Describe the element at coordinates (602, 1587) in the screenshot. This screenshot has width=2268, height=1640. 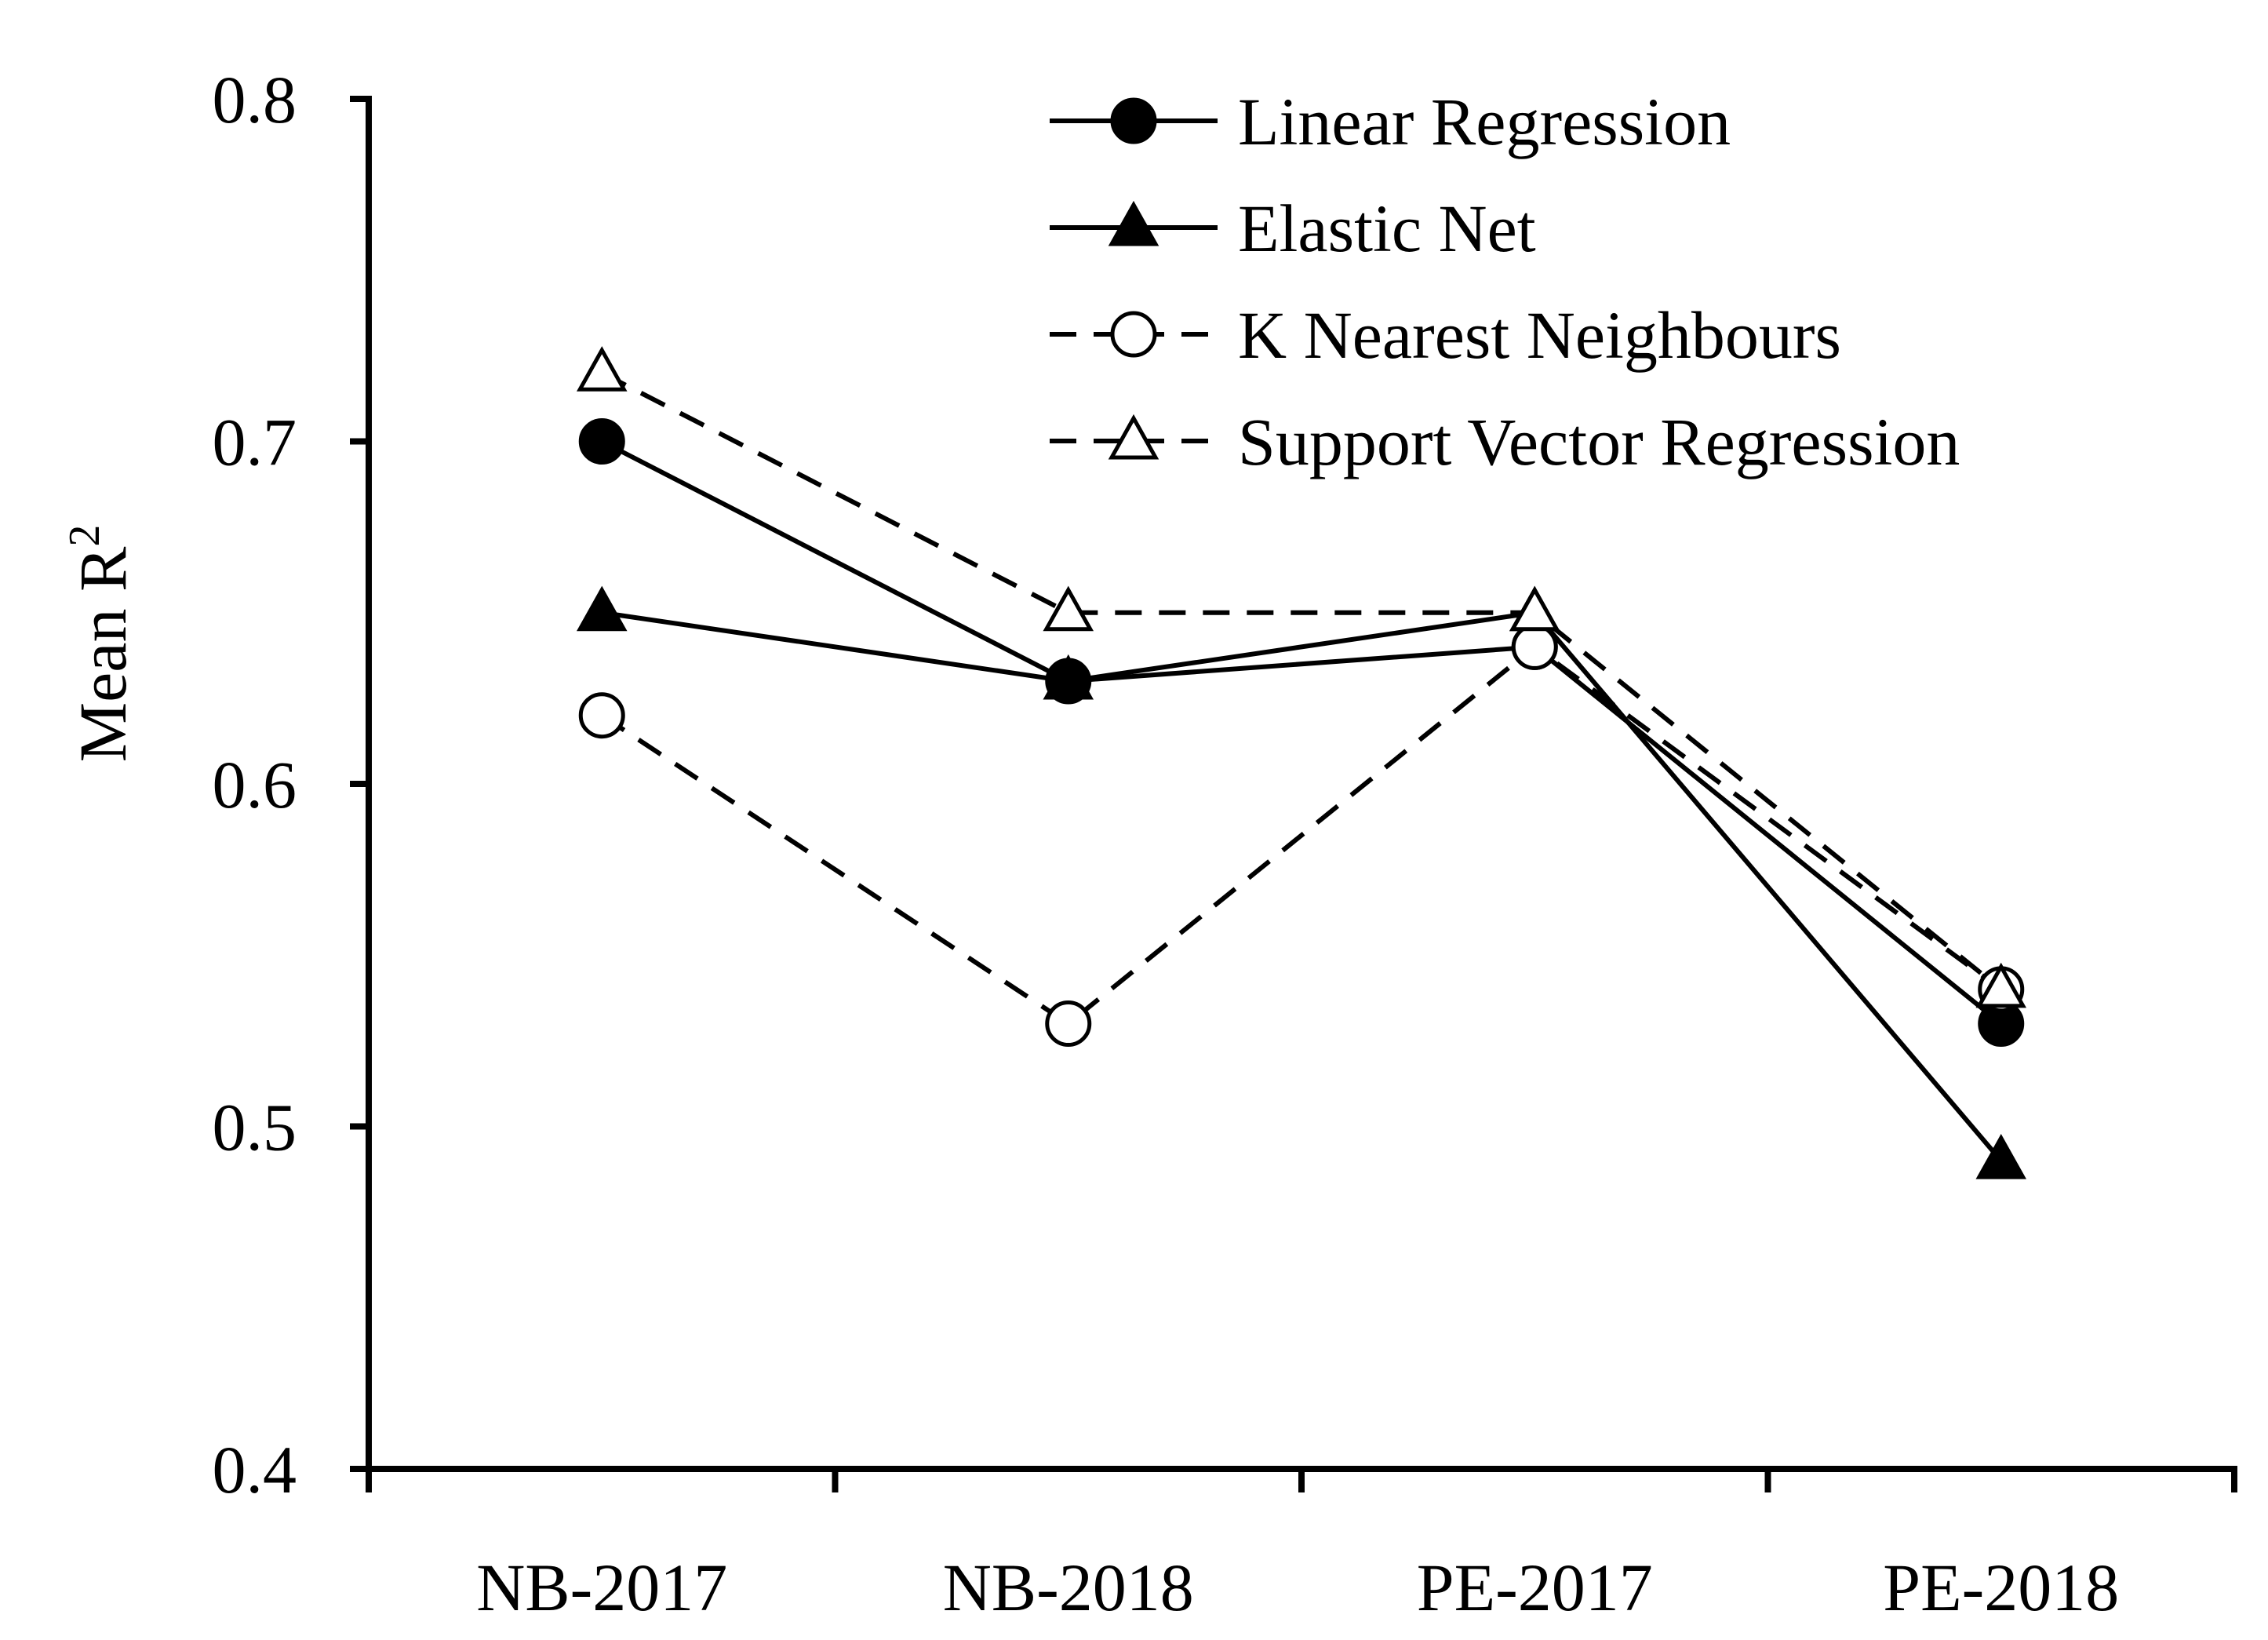
I see `x-tick-label: NB-2017` at that location.